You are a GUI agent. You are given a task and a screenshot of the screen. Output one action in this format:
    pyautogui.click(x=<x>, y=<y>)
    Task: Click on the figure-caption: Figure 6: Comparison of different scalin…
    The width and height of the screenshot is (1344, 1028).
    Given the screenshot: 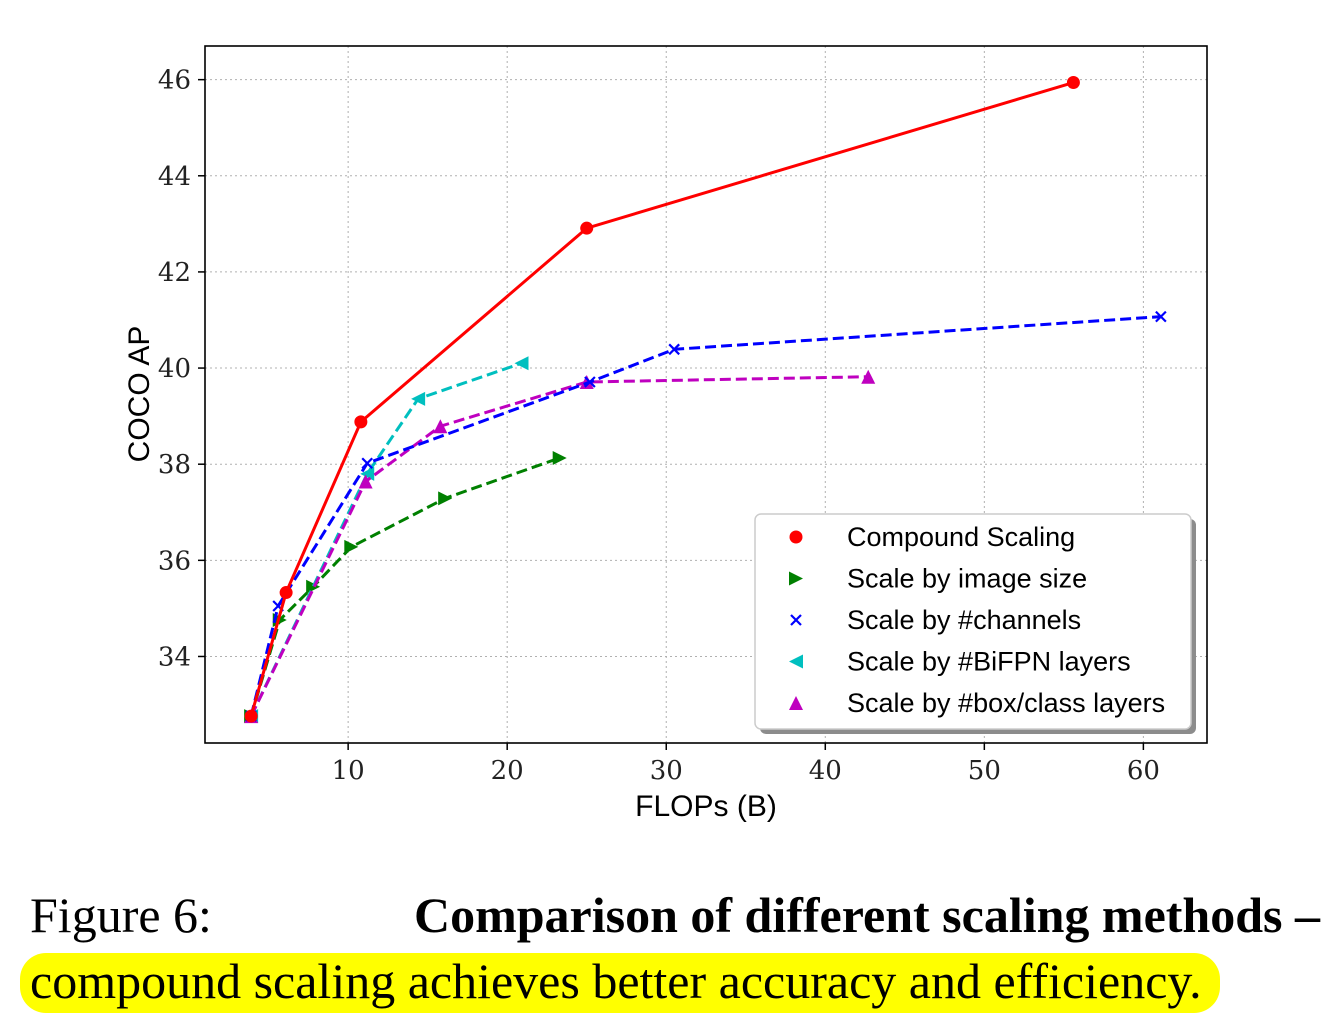 What is the action you would take?
    pyautogui.click(x=675, y=915)
    